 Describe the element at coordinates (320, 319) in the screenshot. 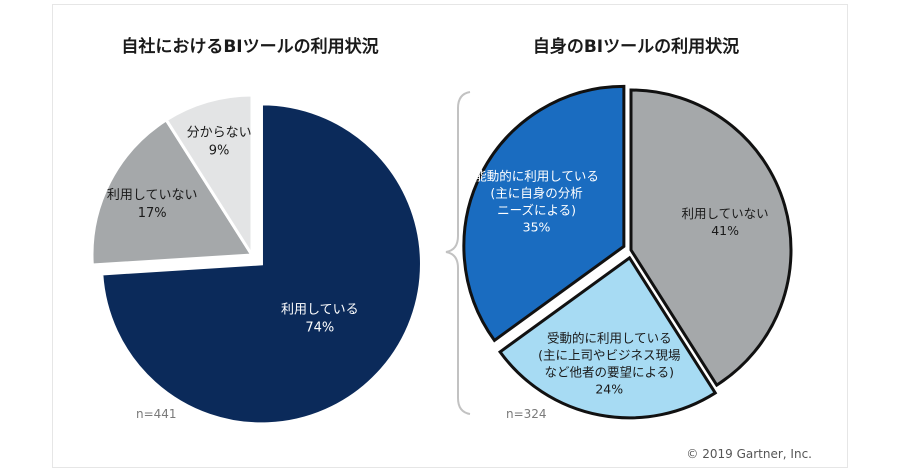

I see `left-slice-label-0: 利用している 74%` at that location.